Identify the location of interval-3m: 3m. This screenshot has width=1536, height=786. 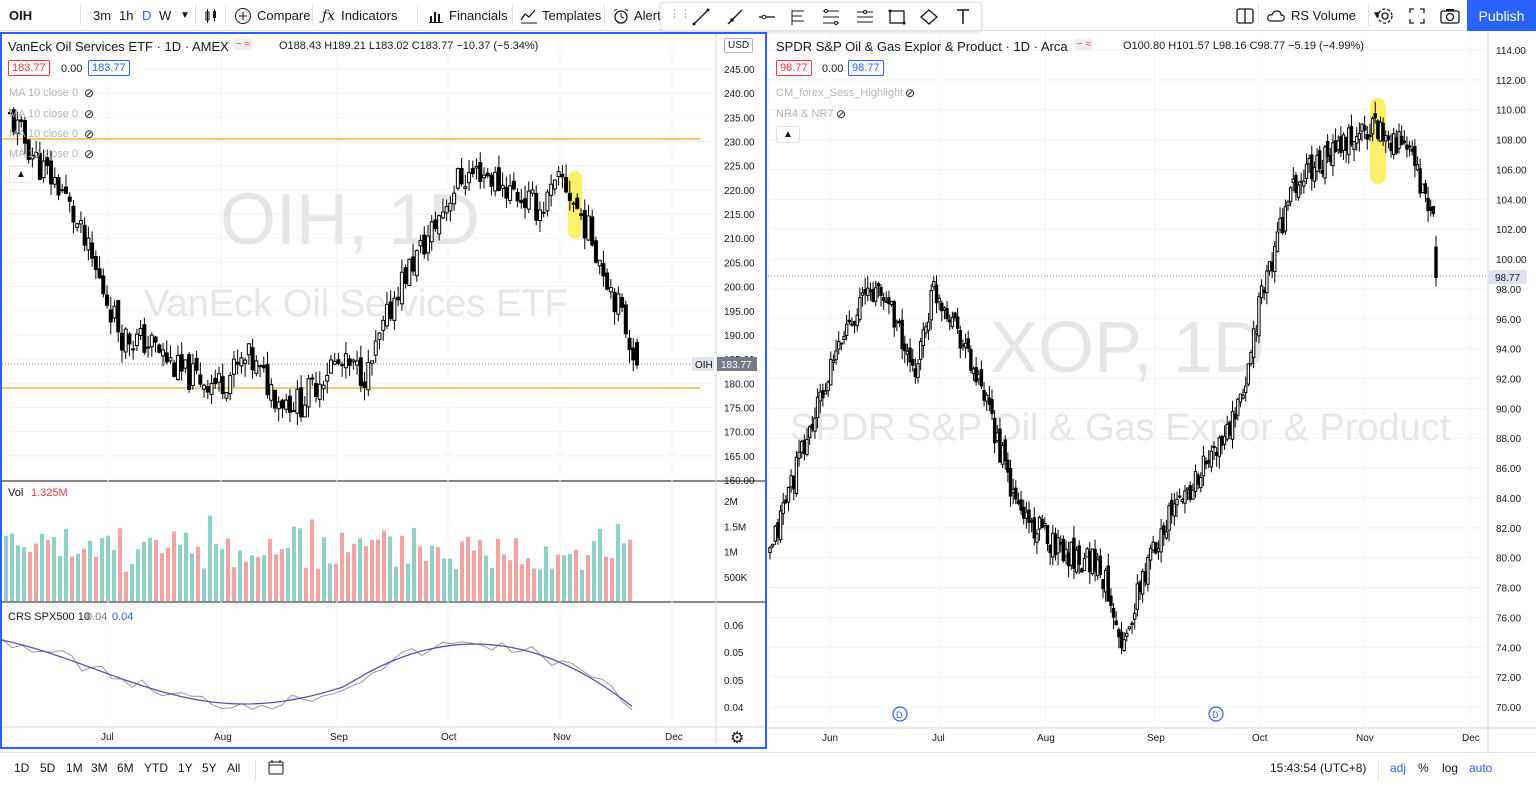
(102, 15).